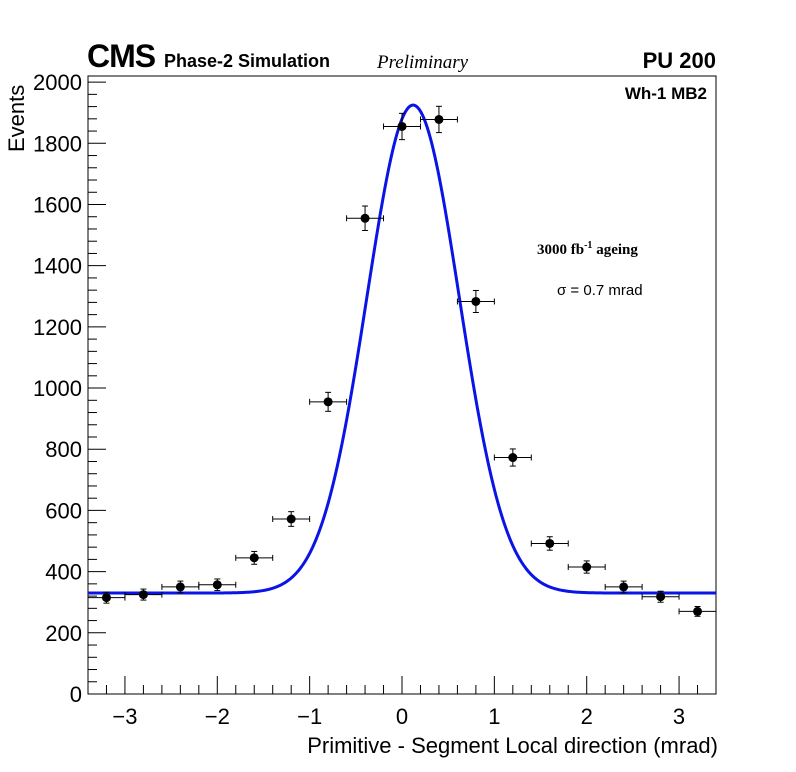  I want to click on pileup-label: PU 200, so click(679, 60).